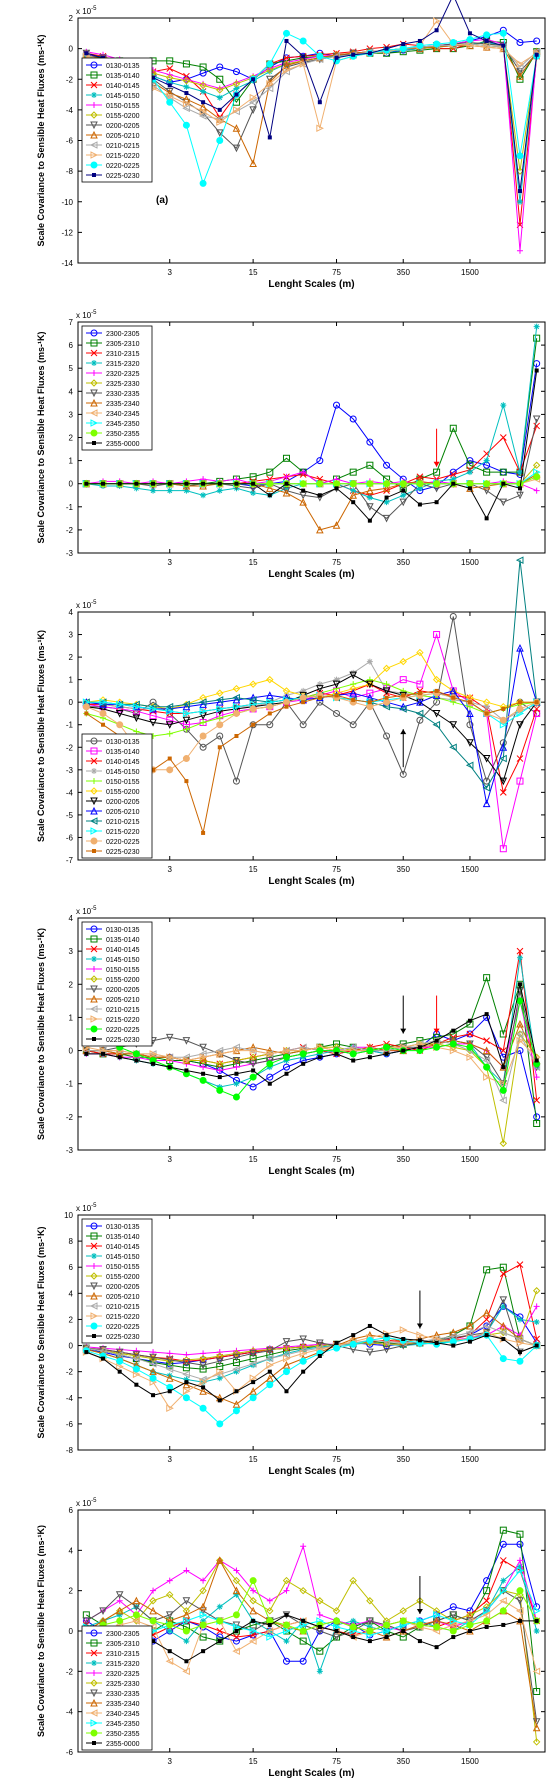  What do you see at coordinates (71, 1510) in the screenshot?
I see `y-tick-label: 6` at bounding box center [71, 1510].